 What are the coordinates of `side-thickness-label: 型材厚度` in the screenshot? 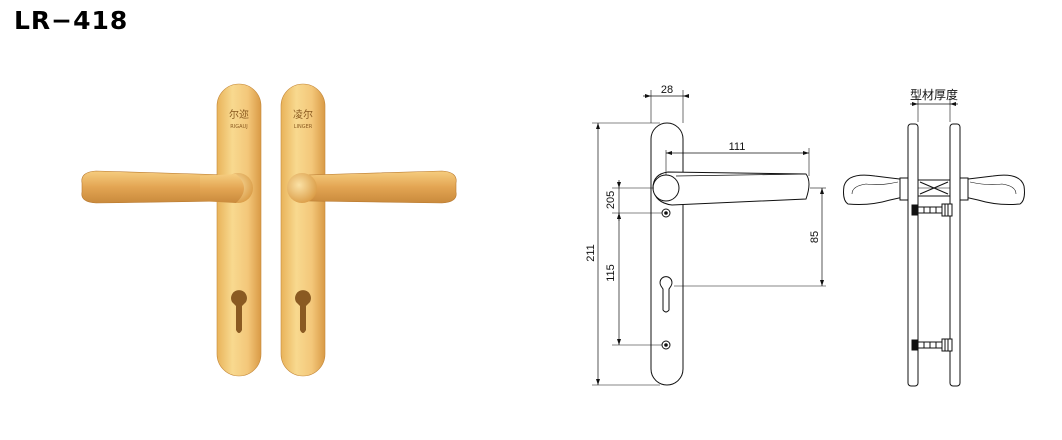 It's located at (934, 94).